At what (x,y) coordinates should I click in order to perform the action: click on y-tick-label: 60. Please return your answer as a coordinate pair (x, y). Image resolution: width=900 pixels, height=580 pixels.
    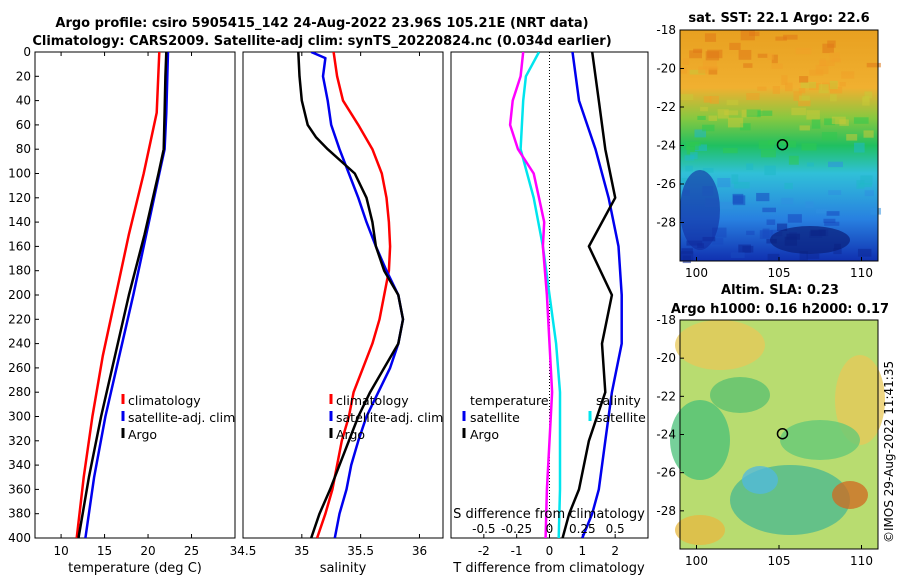
    Looking at the image, I should click on (23, 125).